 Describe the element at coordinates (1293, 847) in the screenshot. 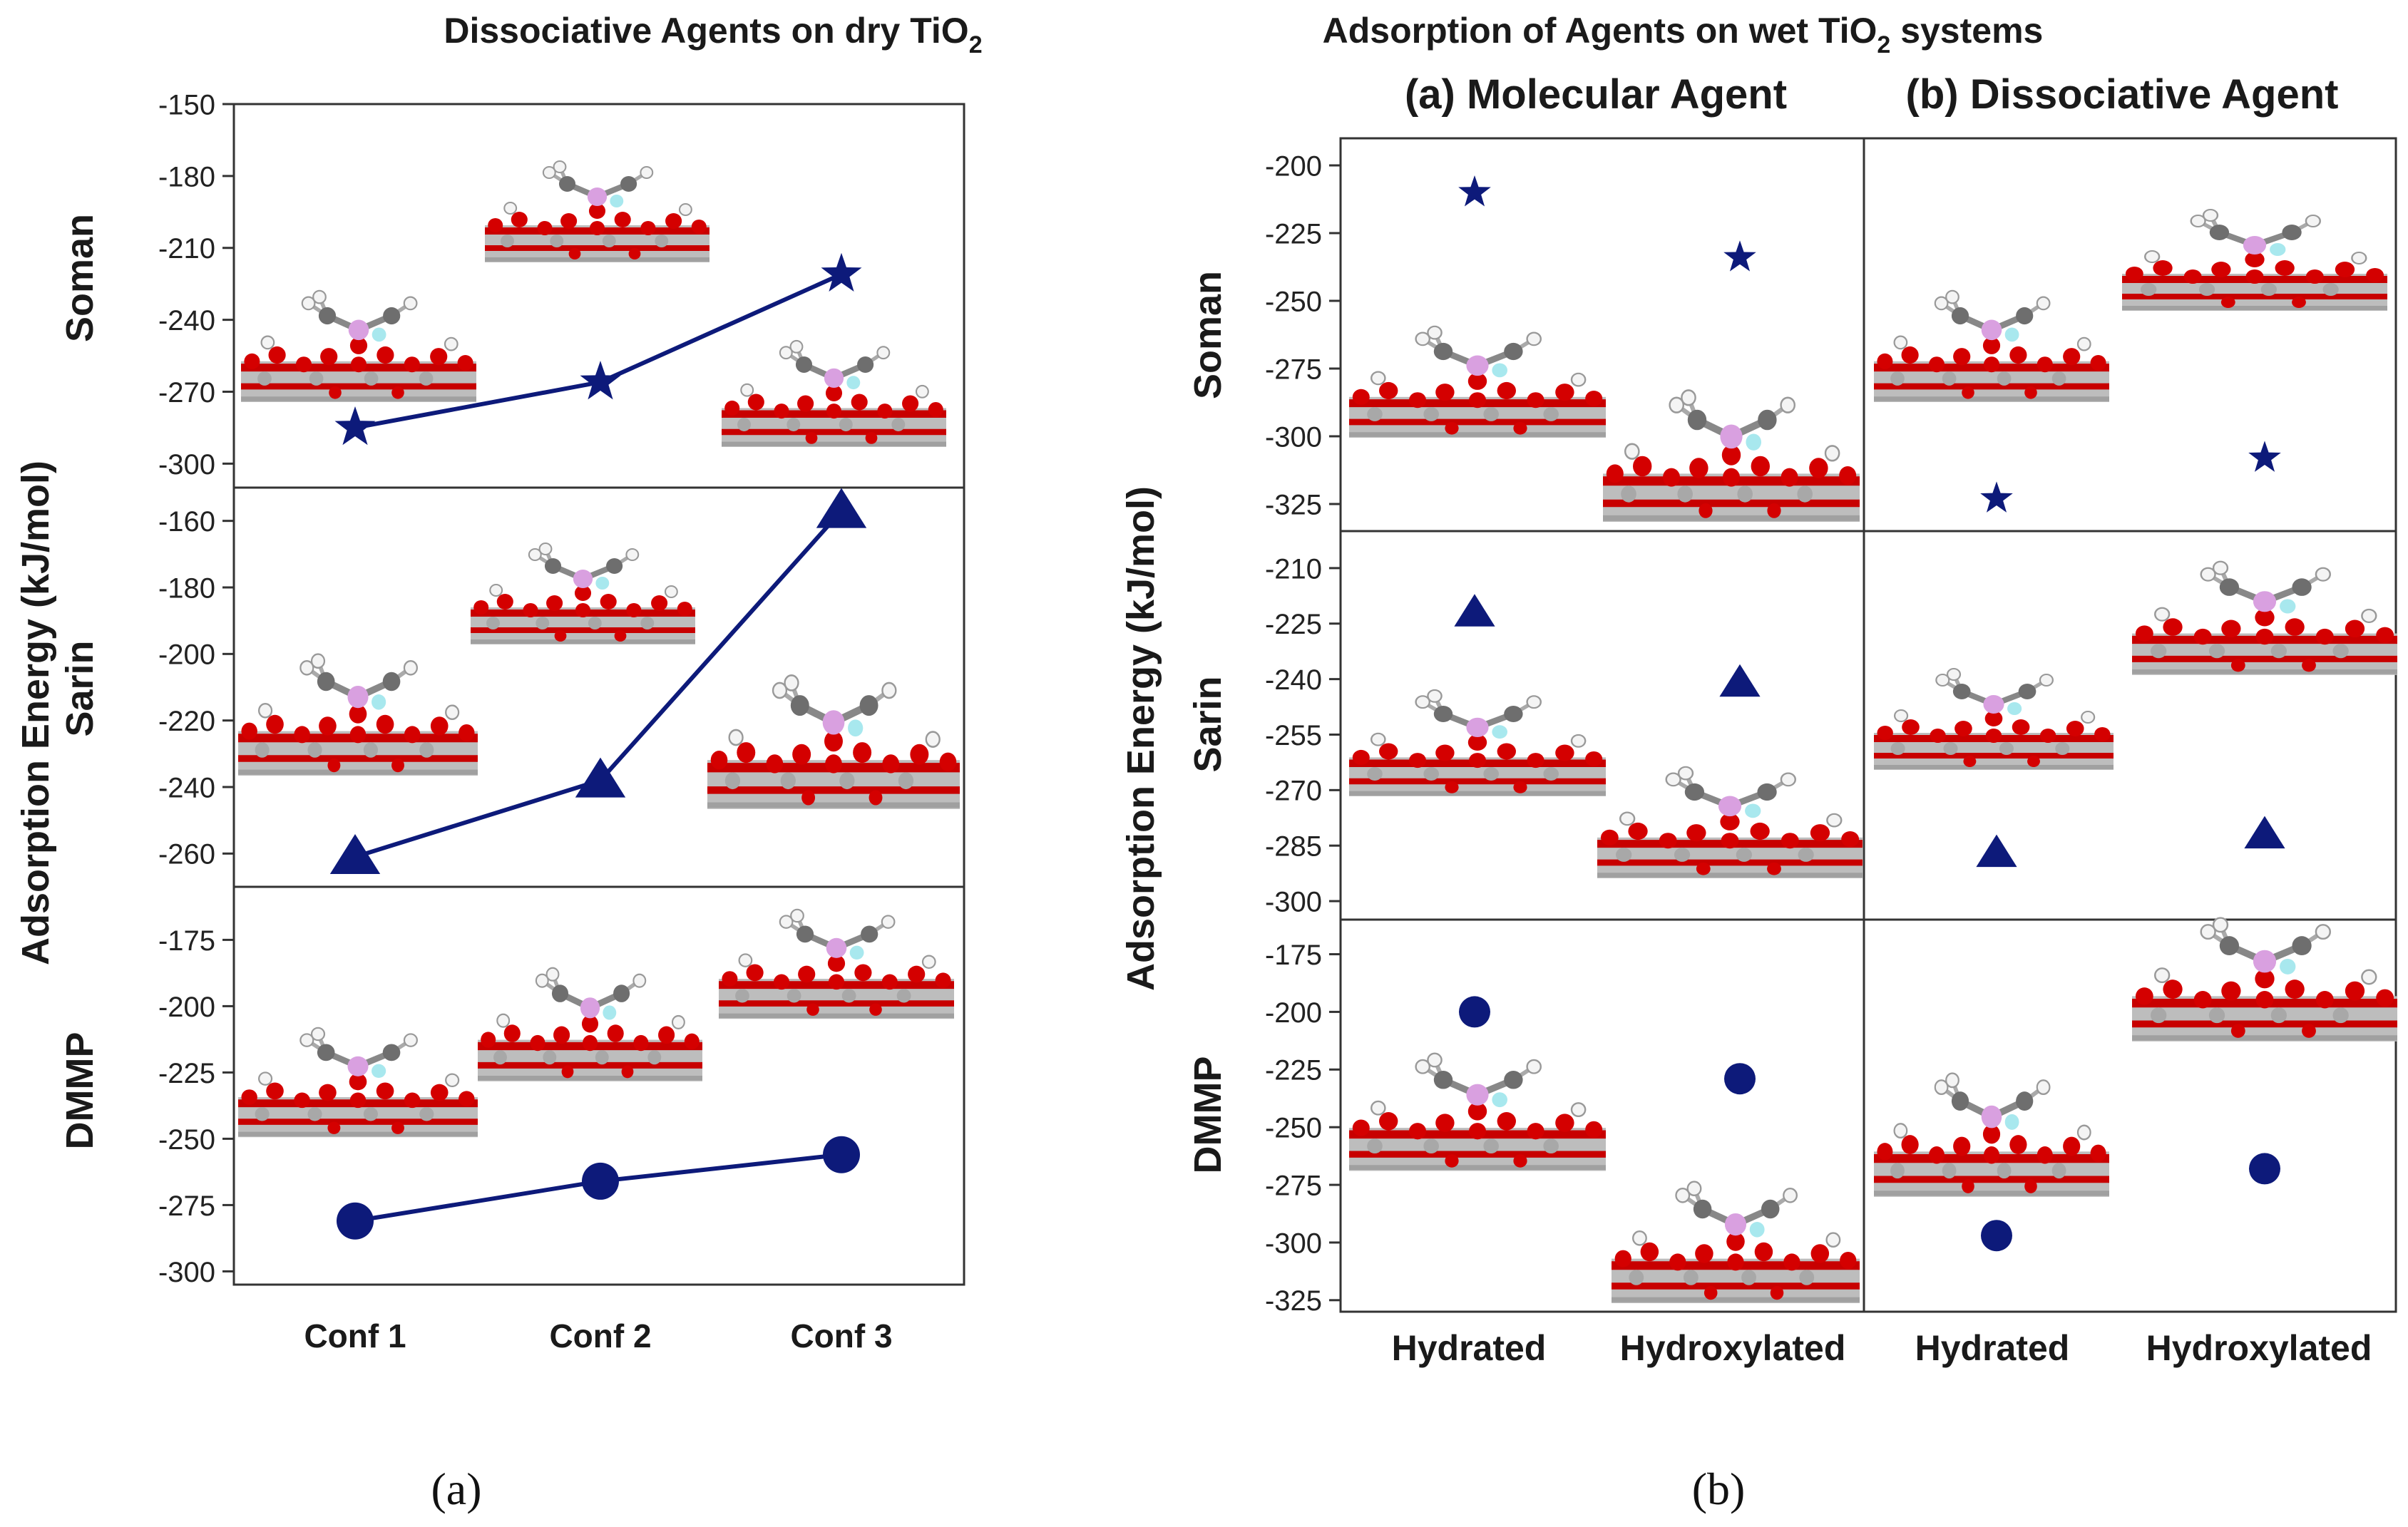

I see `y-tick-label: -285` at that location.